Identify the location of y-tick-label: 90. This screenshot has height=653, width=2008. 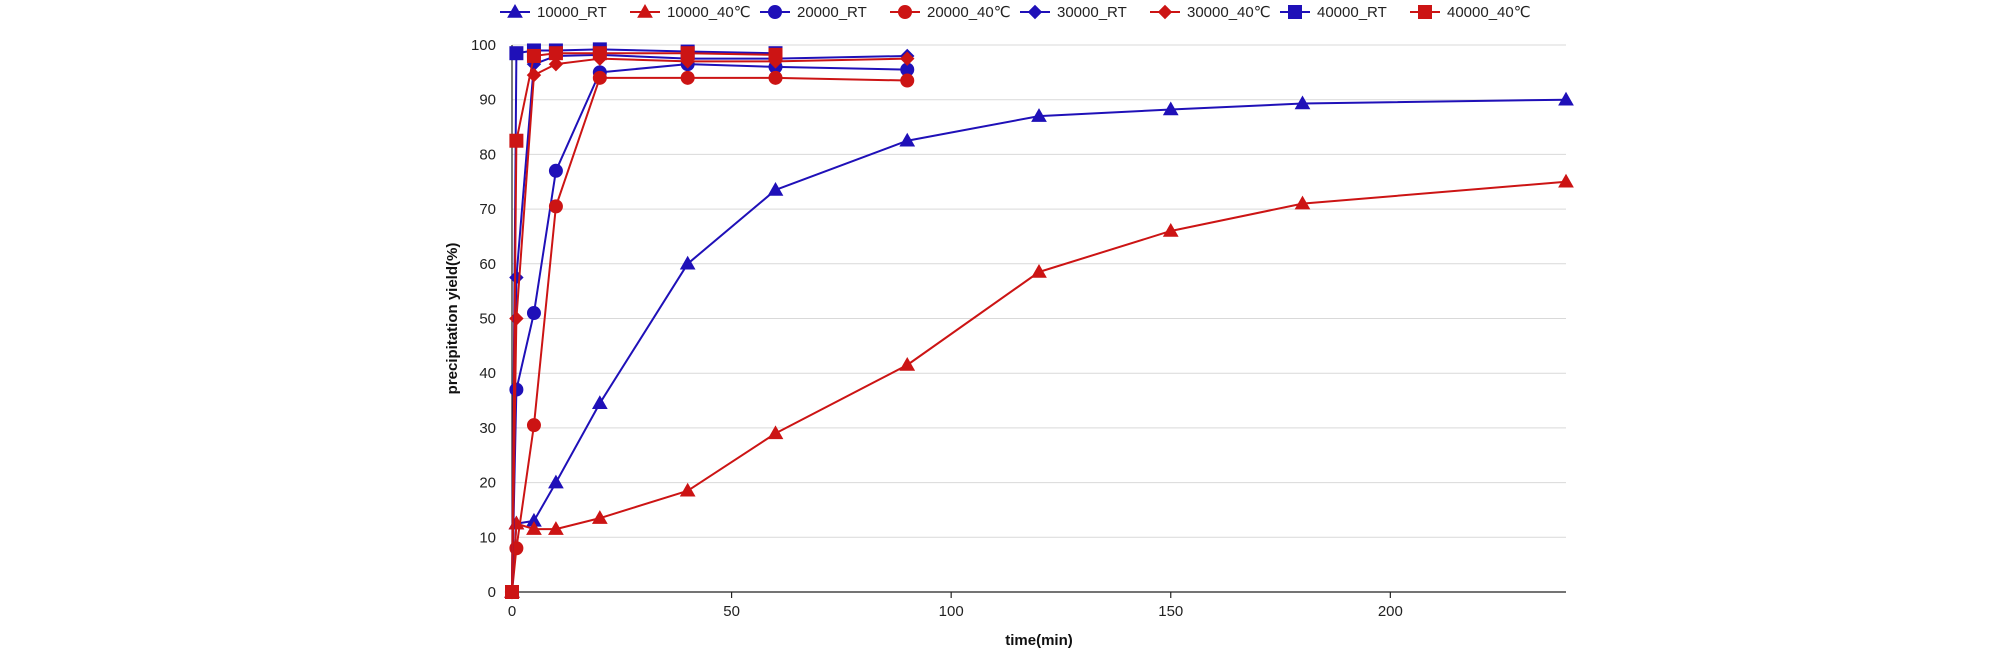
(487, 100).